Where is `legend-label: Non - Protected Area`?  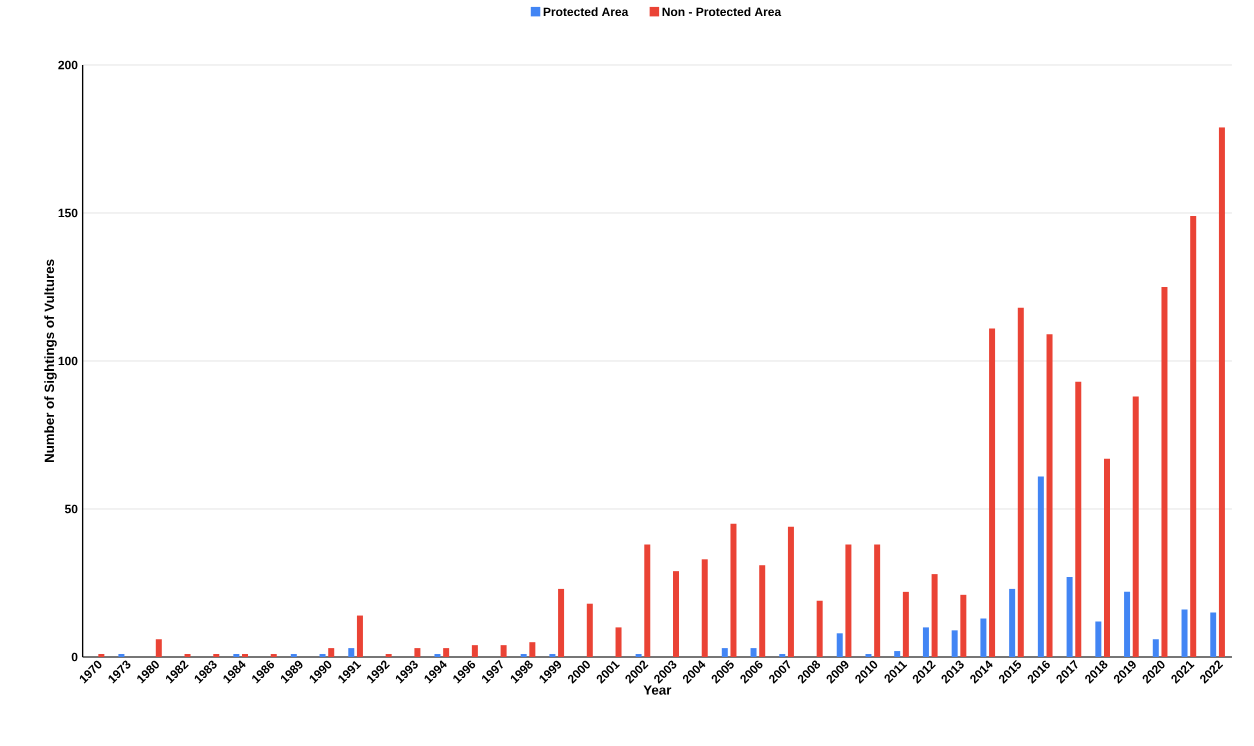
legend-label: Non - Protected Area is located at coordinates (722, 12).